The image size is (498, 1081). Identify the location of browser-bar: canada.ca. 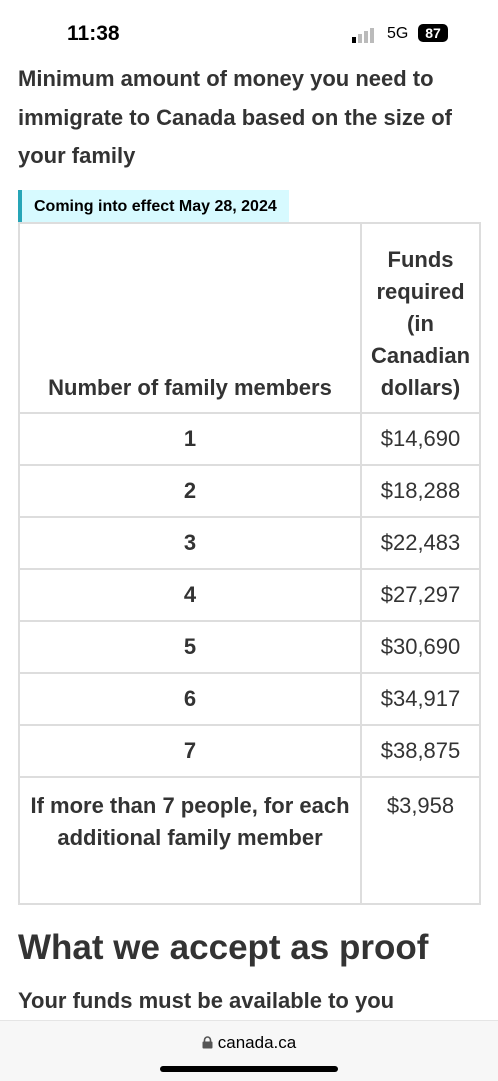
(249, 1050).